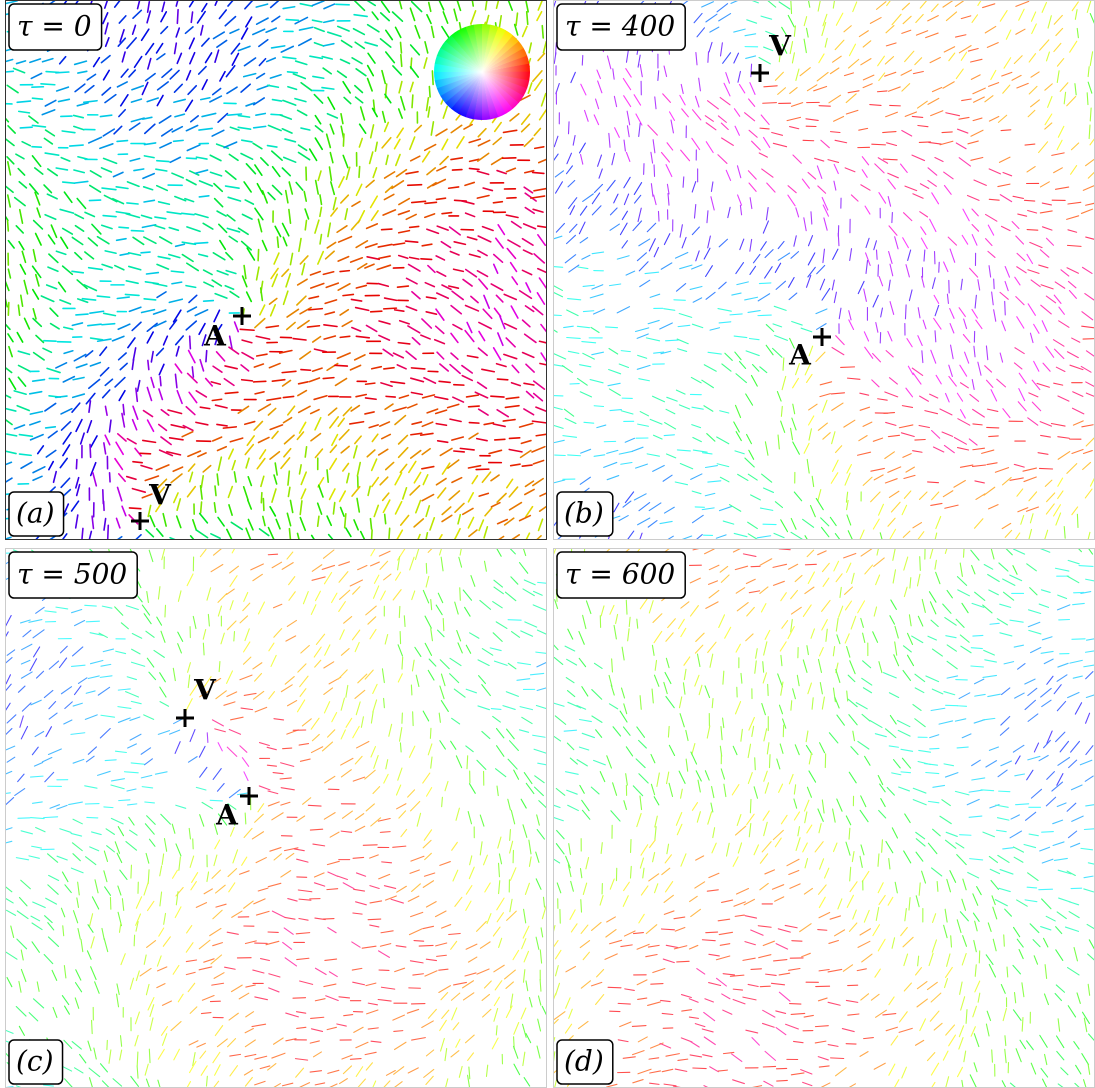 The image size is (1095, 1088). I want to click on defect-label: A, so click(227, 815).